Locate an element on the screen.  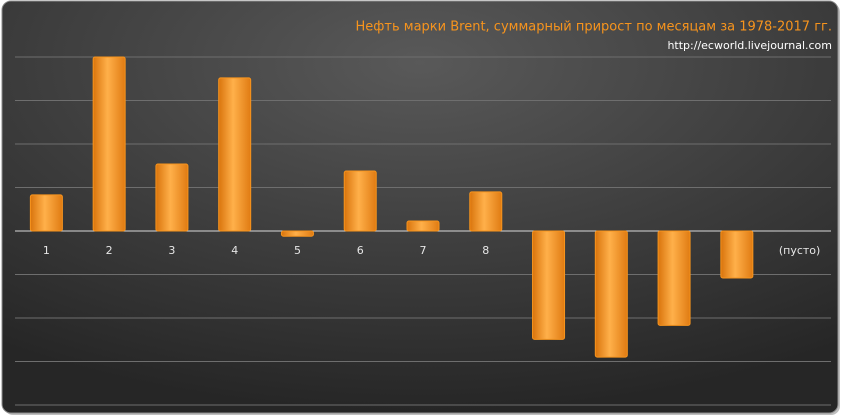
chart-subtitle: http://ecworld.livejournal.com is located at coordinates (749, 45).